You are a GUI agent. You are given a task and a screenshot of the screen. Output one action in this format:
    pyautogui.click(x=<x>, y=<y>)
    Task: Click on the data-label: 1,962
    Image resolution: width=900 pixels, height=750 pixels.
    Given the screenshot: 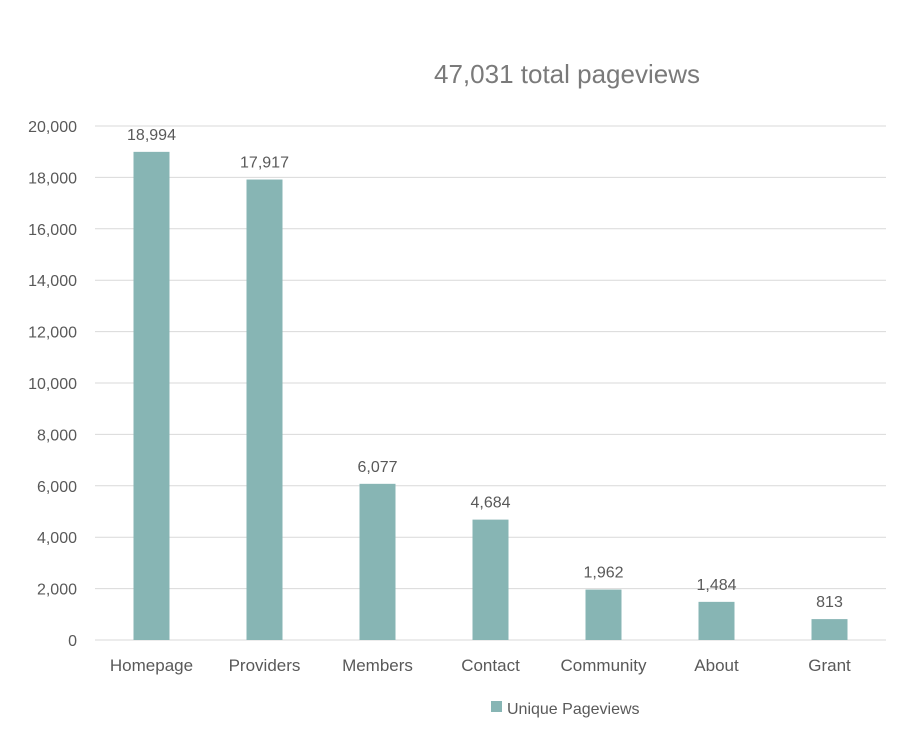 What is the action you would take?
    pyautogui.click(x=603, y=573)
    